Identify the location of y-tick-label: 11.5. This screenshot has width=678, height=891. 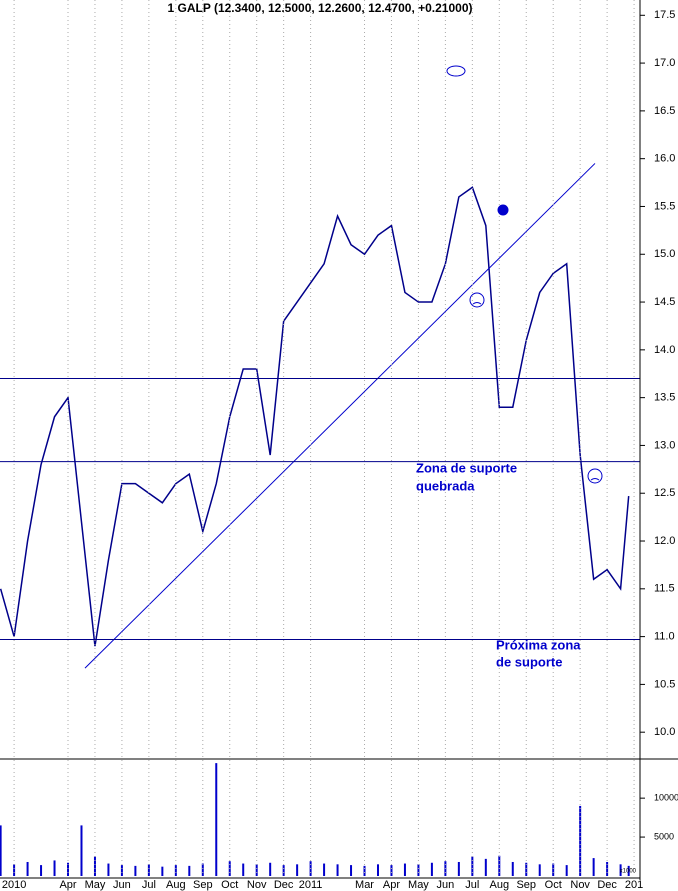
(664, 589).